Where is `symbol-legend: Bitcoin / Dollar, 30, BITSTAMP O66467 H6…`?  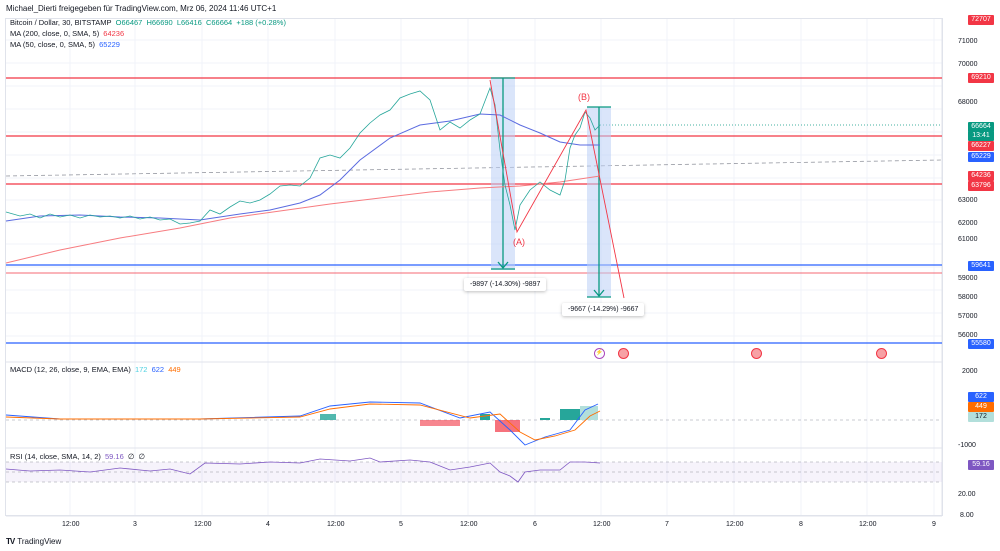
symbol-legend: Bitcoin / Dollar, 30, BITSTAMP O66467 H6… is located at coordinates (148, 22).